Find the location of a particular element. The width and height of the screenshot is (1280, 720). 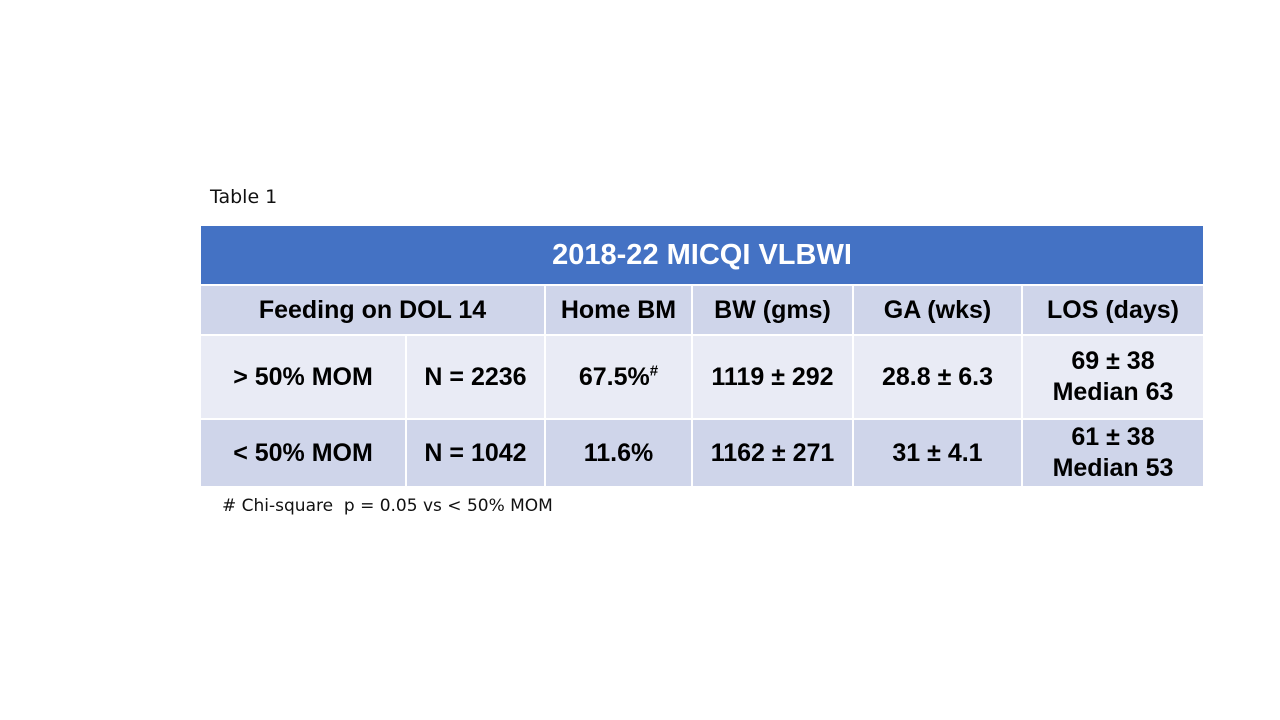

cell-ga: 28.8 ± 6.3 is located at coordinates (937, 377).